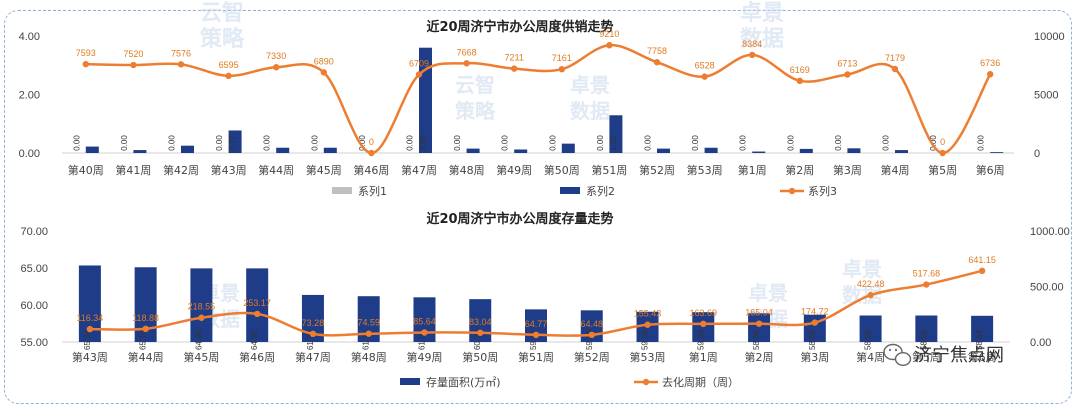 The height and width of the screenshot is (408, 1080). Describe the element at coordinates (959, 355) in the screenshot. I see `brand-text: 济宁焦点网` at that location.